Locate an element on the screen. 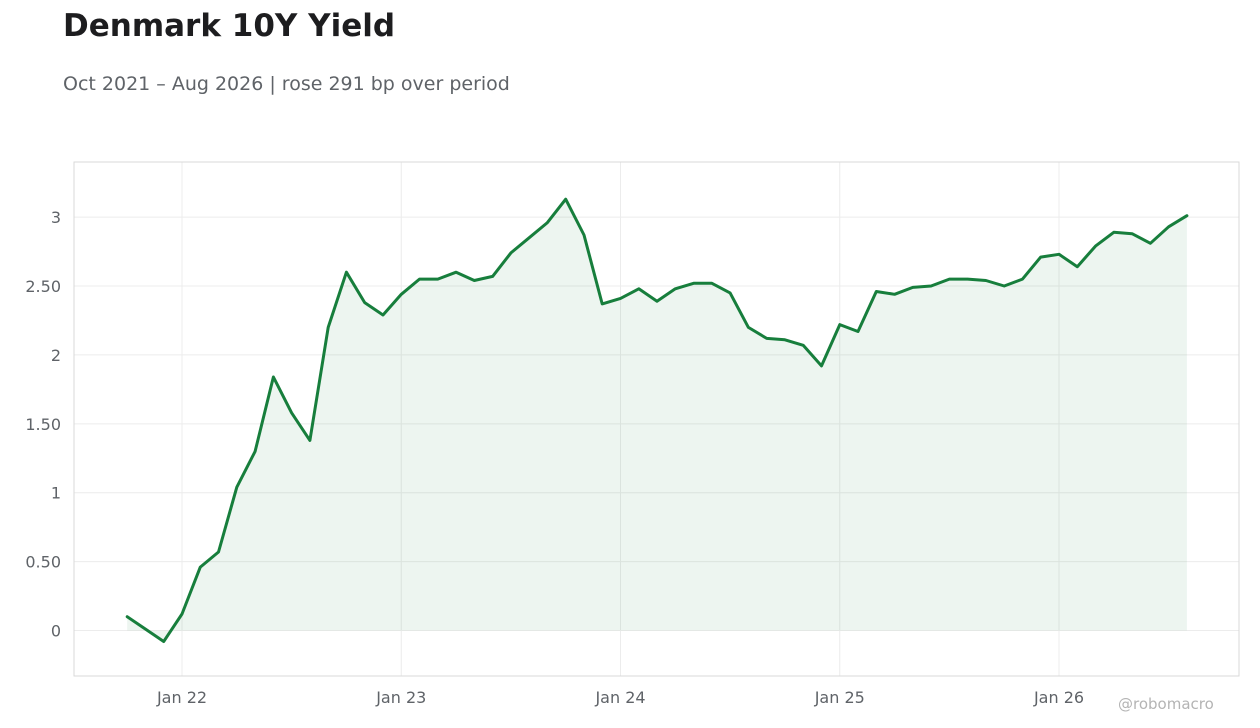  x-axis: Jan 22 Jan 23 Jan 24 Jan 25 Jan 26 is located at coordinates (620, 697).